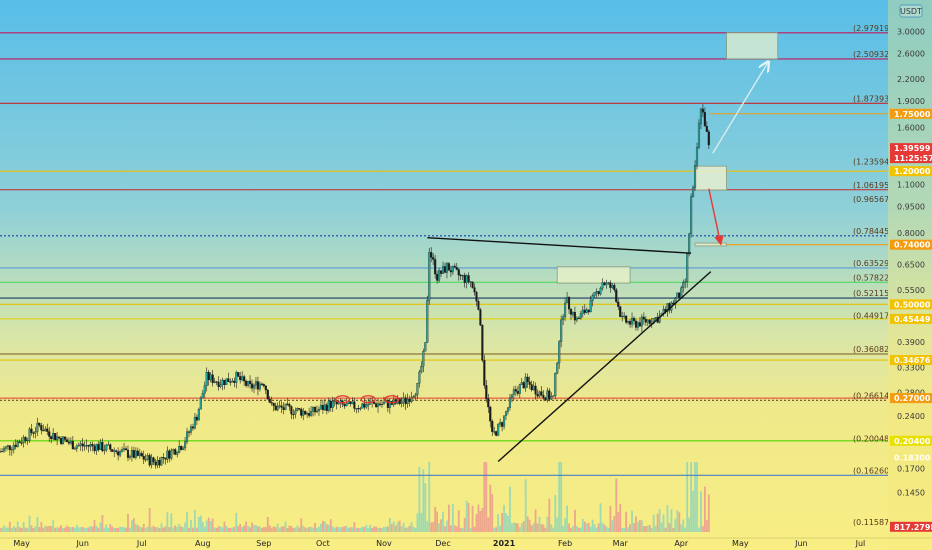  Describe the element at coordinates (872, 316) in the screenshot. I see `fib-label-10: (0.44917)` at that location.